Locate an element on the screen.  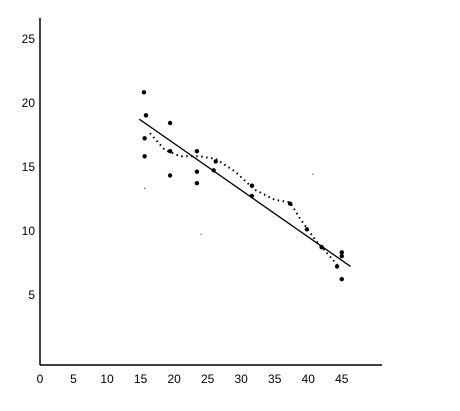
x-tick-label: 45 is located at coordinates (342, 379).